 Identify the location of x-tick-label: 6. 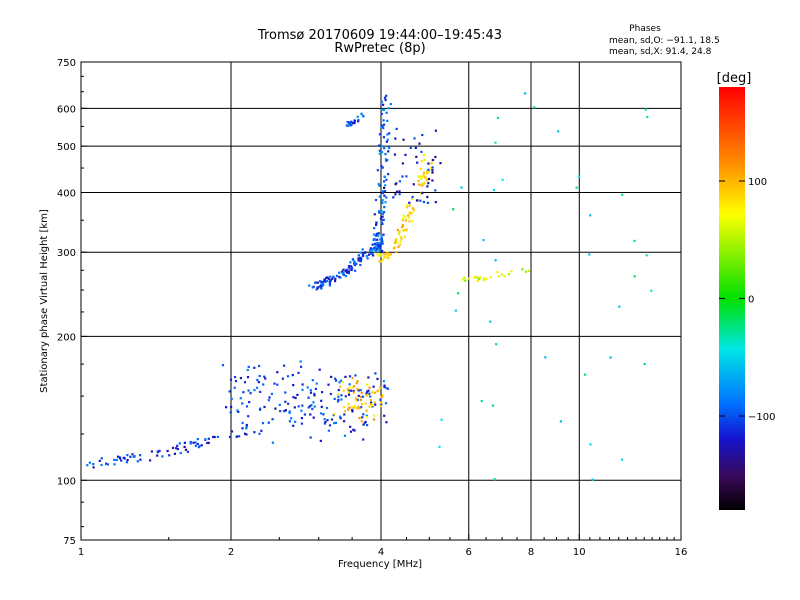
(469, 552).